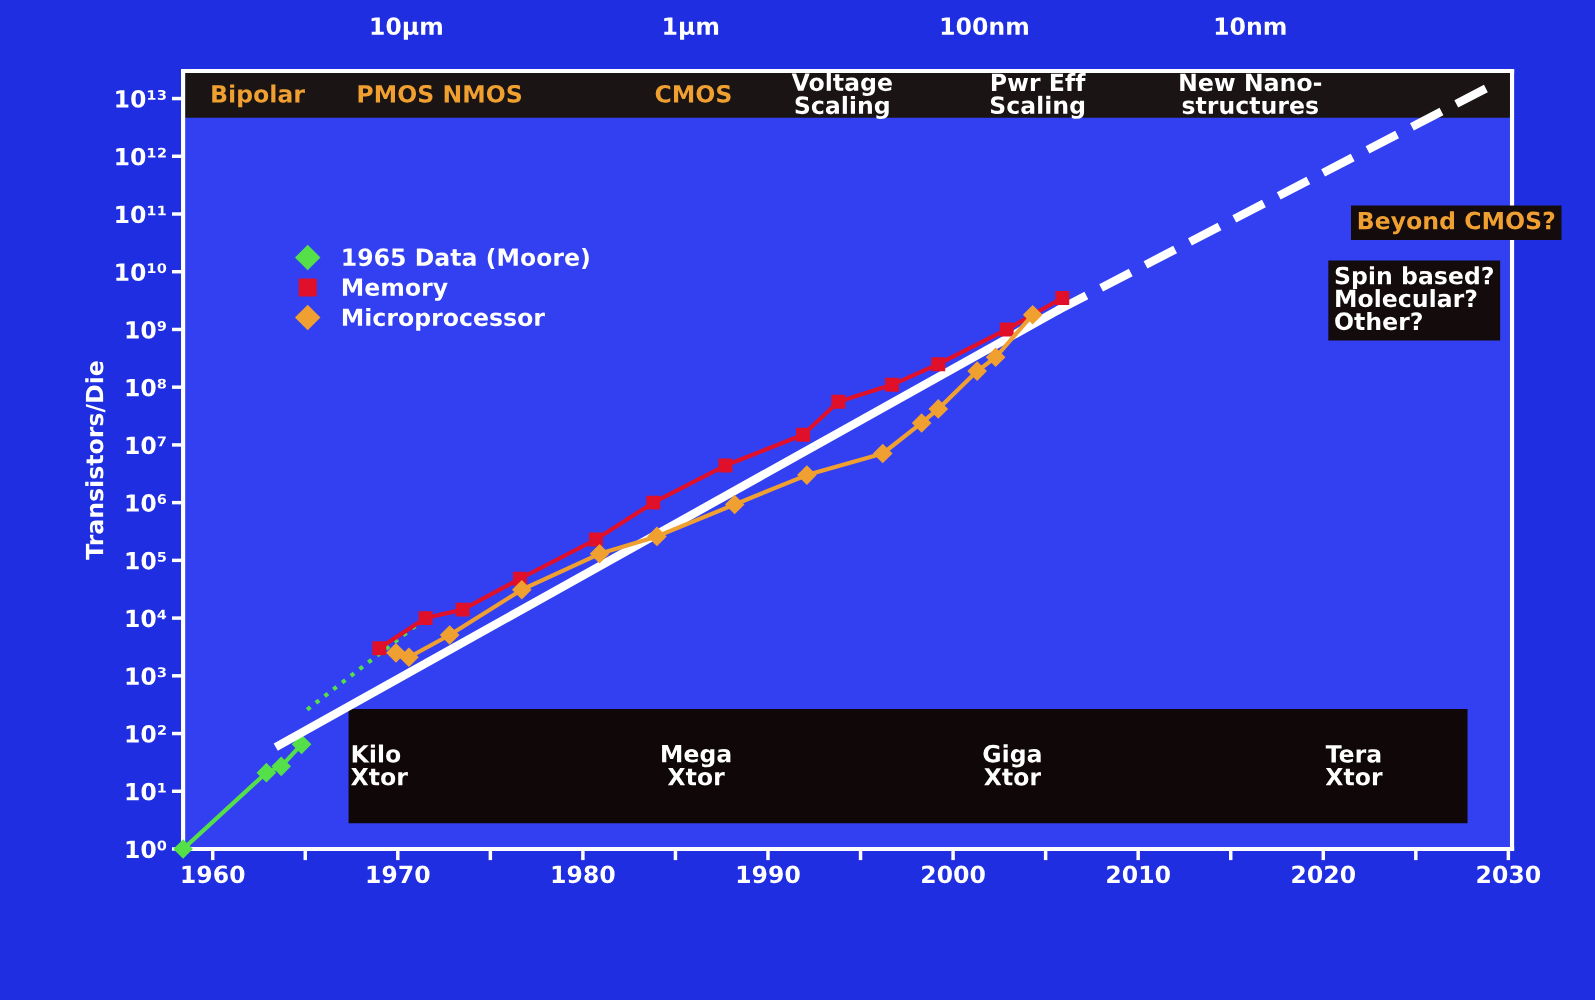  What do you see at coordinates (146, 791) in the screenshot?
I see `y-tick-label: 10¹` at bounding box center [146, 791].